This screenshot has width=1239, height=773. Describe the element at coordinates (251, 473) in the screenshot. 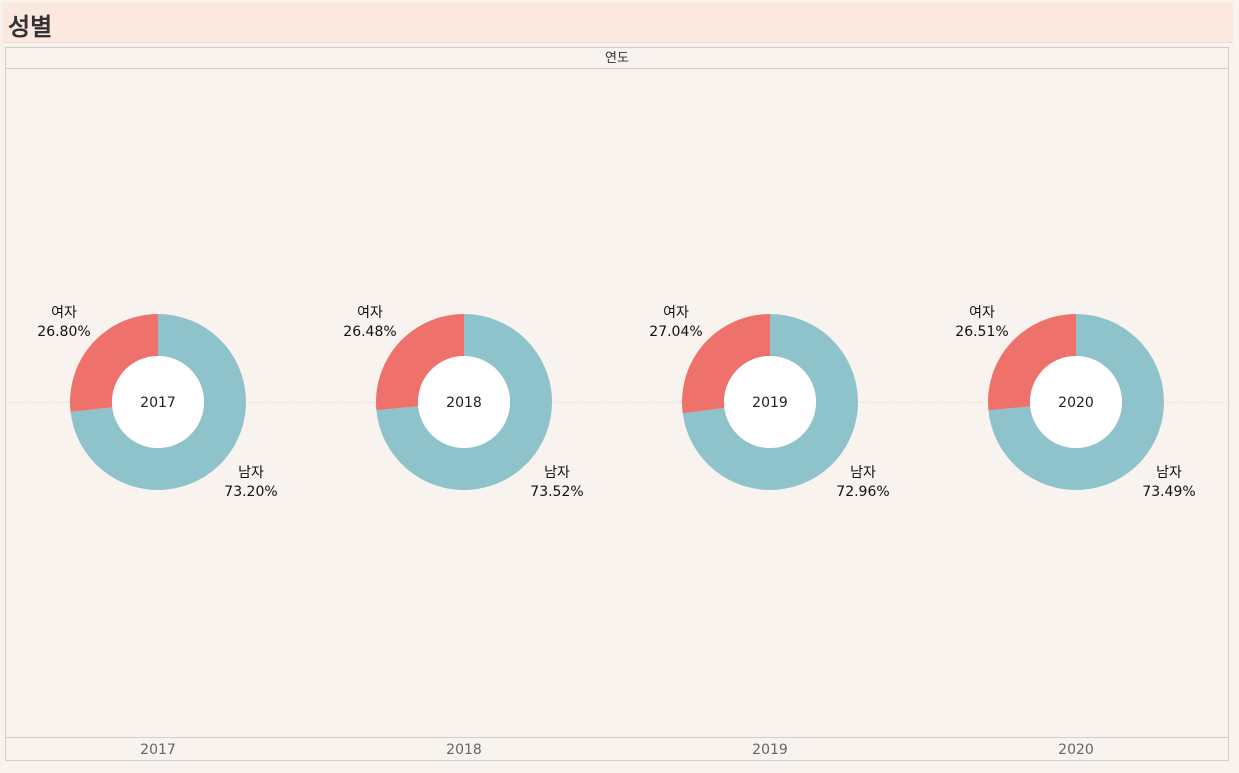

I see `male-name-label-2017: 남자` at that location.